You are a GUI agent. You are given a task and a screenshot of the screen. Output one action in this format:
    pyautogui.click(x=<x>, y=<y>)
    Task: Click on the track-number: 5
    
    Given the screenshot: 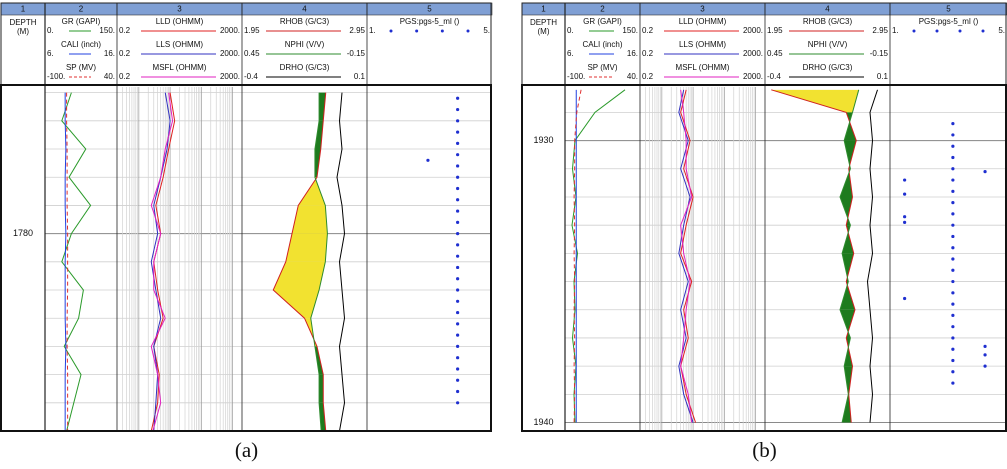 What is the action you would take?
    pyautogui.click(x=948, y=9)
    